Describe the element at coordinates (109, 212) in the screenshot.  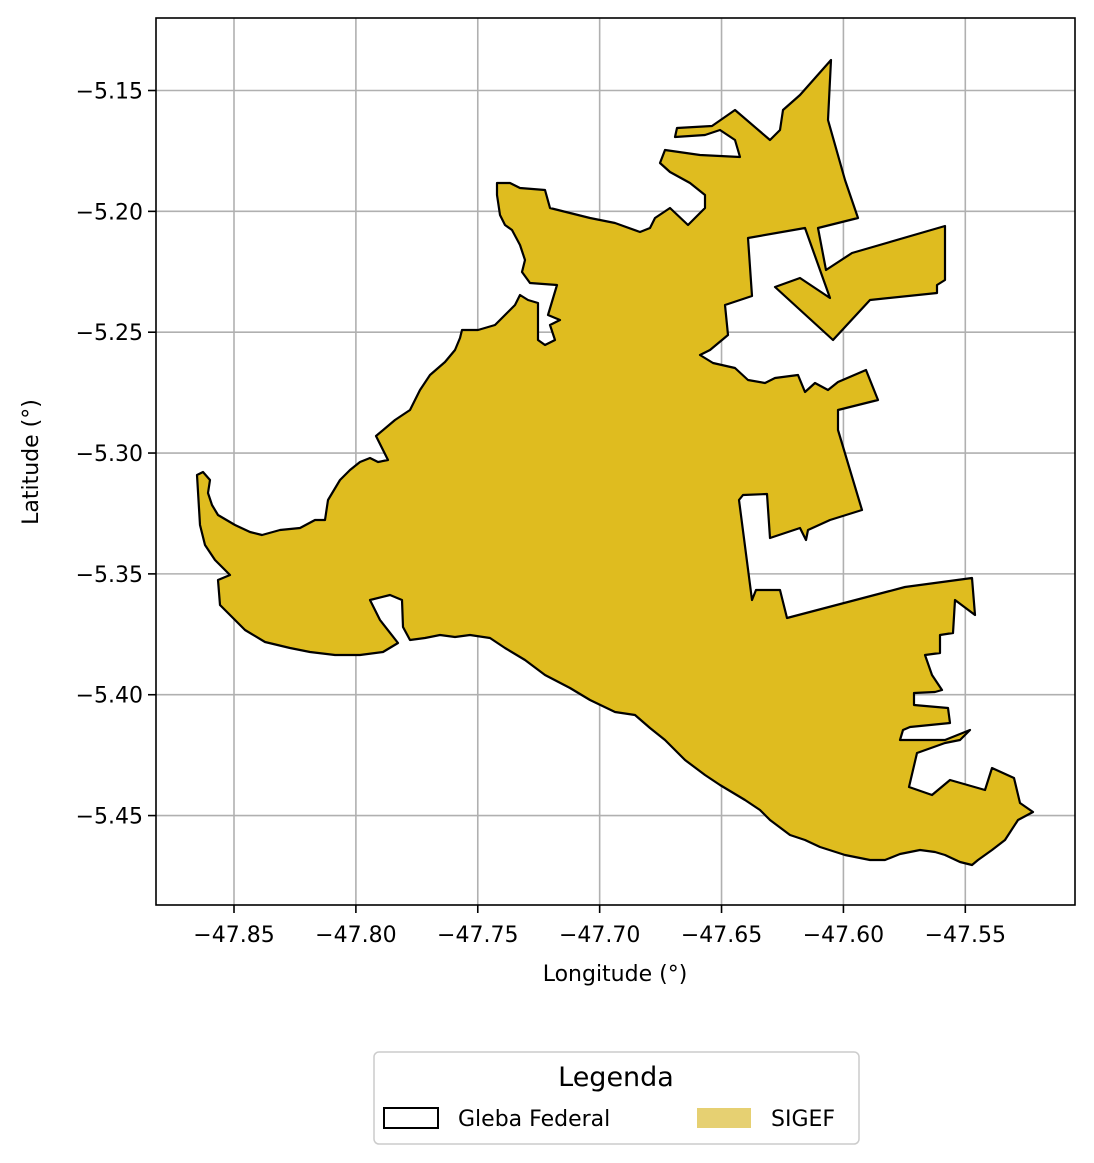
I see `y-tick-label: −5.20` at that location.